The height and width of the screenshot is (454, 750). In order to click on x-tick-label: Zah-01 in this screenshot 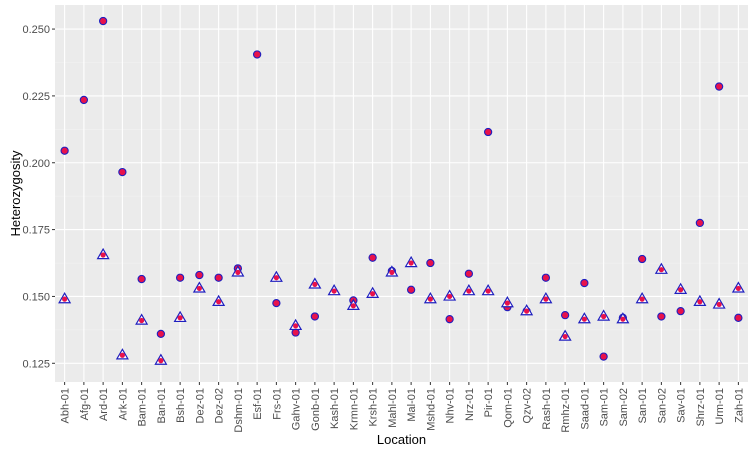, I will do `click(739, 405)`.